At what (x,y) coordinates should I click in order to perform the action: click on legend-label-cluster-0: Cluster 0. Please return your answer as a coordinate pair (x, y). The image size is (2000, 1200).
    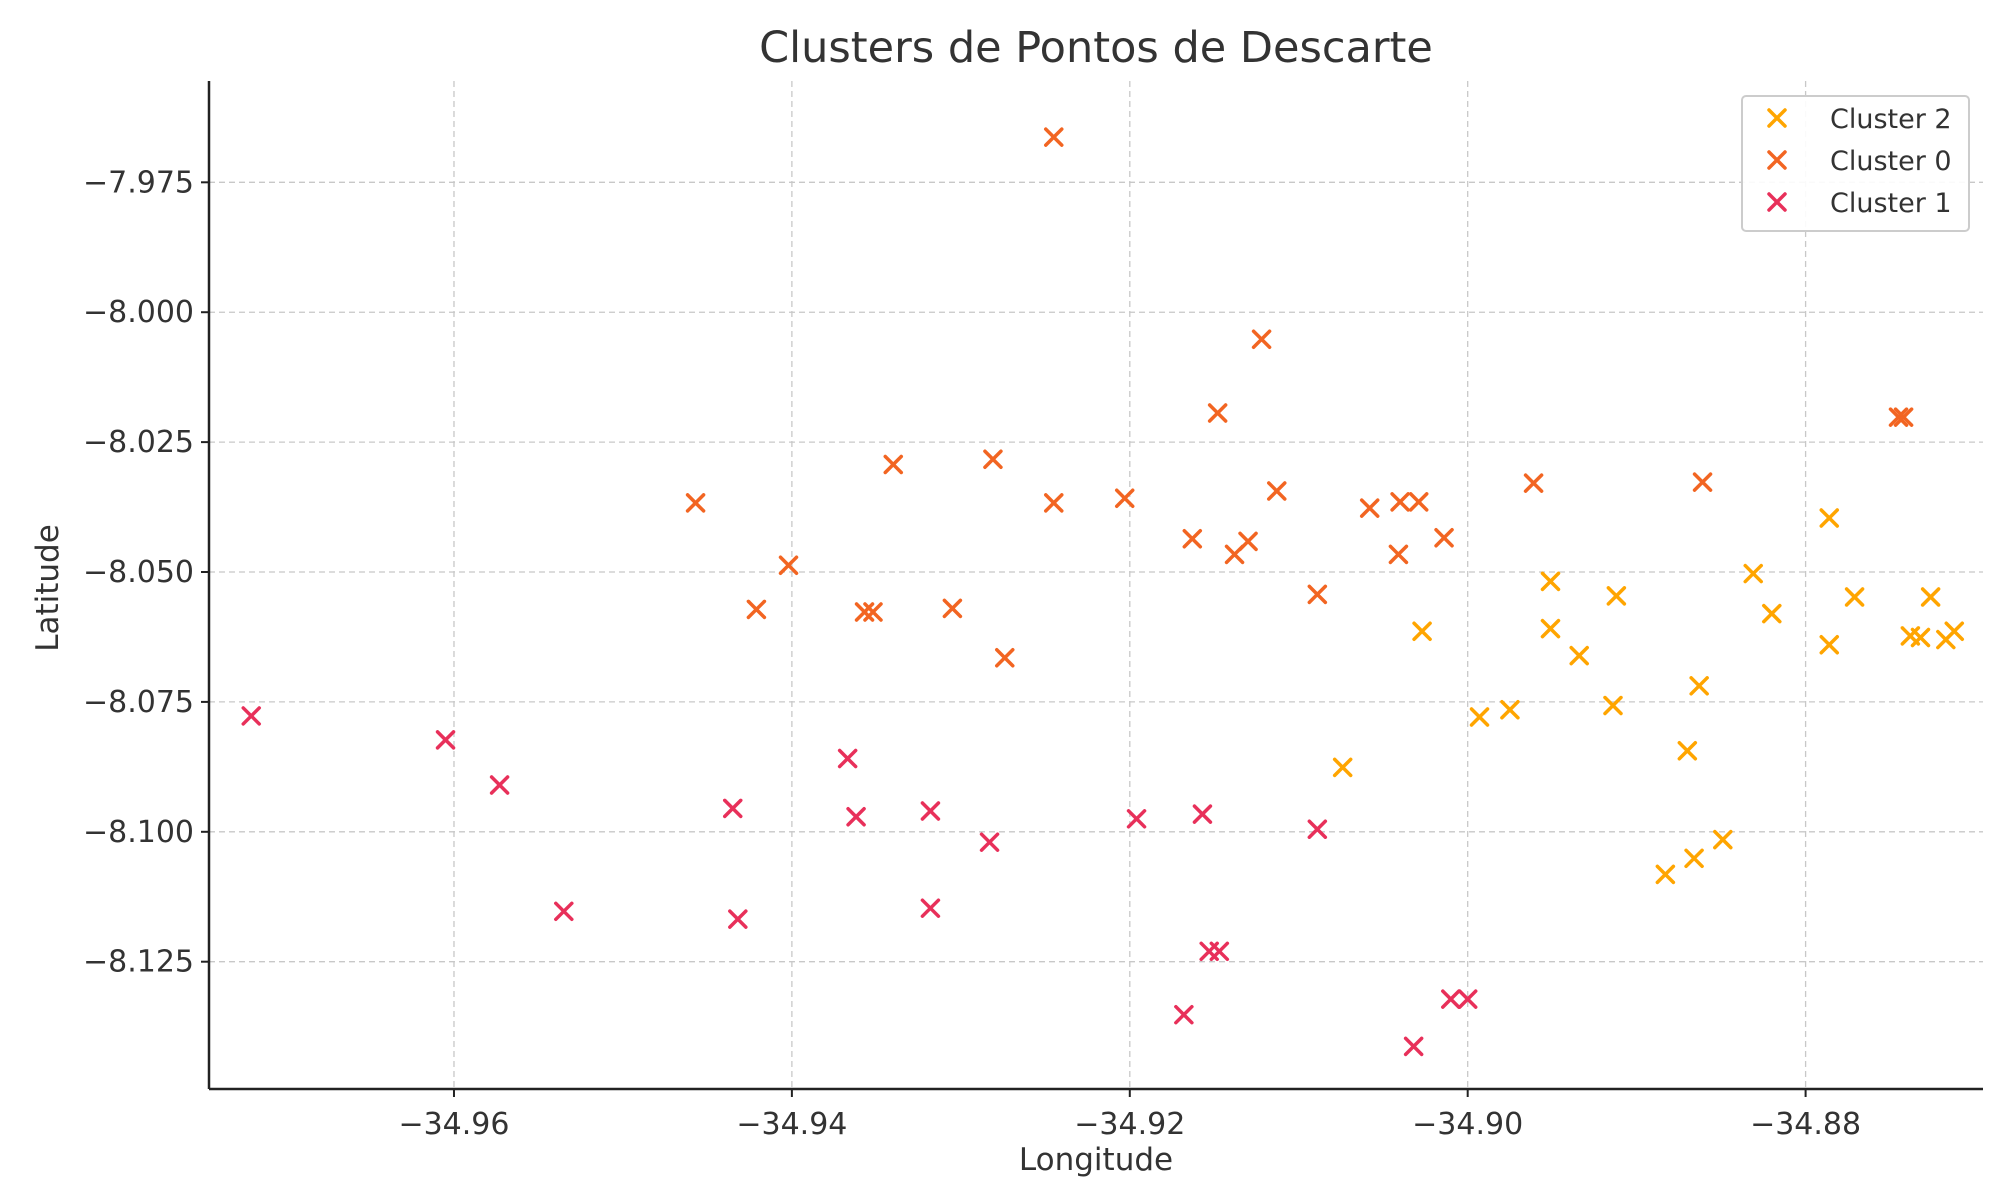
    Looking at the image, I should click on (1891, 161).